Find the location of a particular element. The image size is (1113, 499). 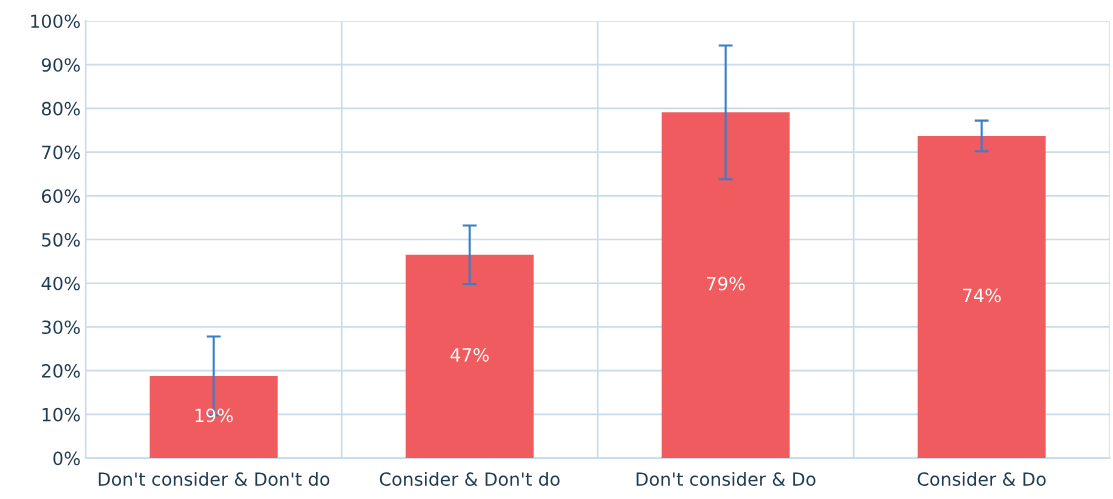

data-label: 19% is located at coordinates (214, 415).